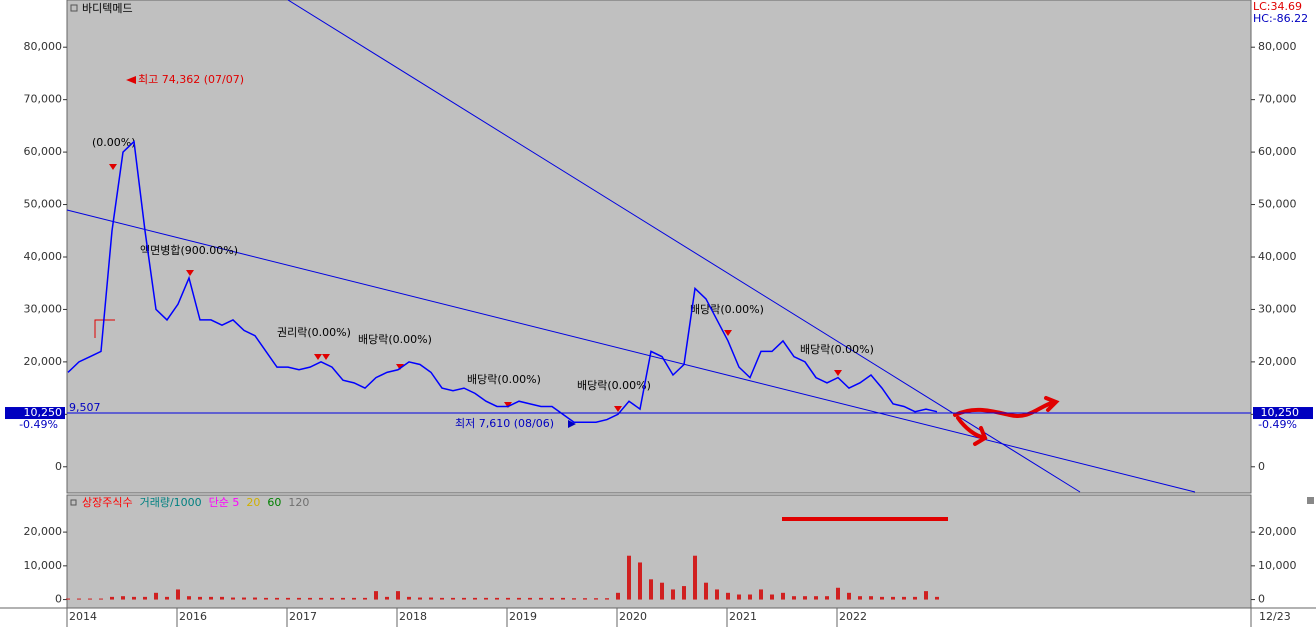  Describe the element at coordinates (107, 8) in the screenshot. I see `chart-title: 바디텍메드` at that location.